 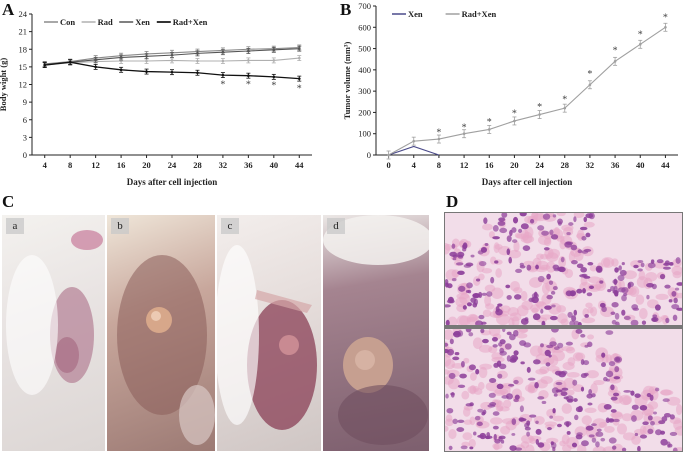 What do you see at coordinates (439, 165) in the screenshot?
I see `x-tick-label: 8` at bounding box center [439, 165].